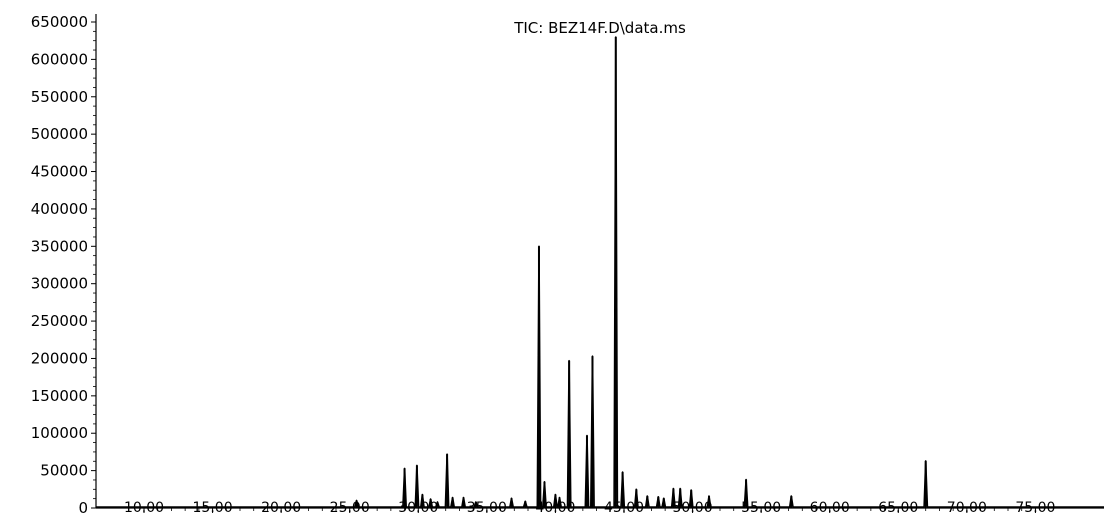 This screenshot has width=1108, height=518. I want to click on y-tick-label: 150000, so click(59, 396).